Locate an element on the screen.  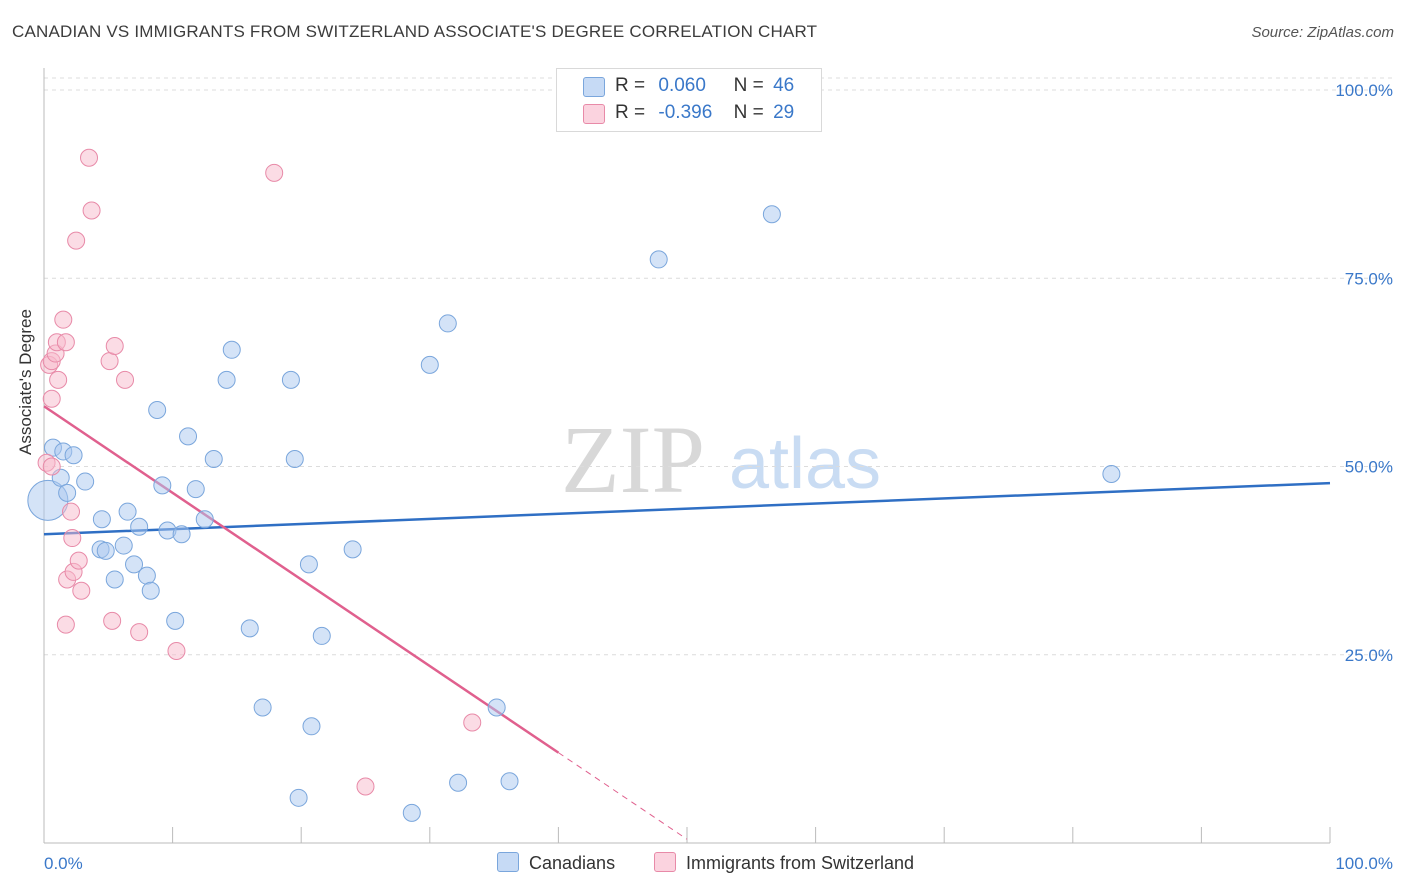
y-tick-label: 75.0% is located at coordinates (1369, 278).